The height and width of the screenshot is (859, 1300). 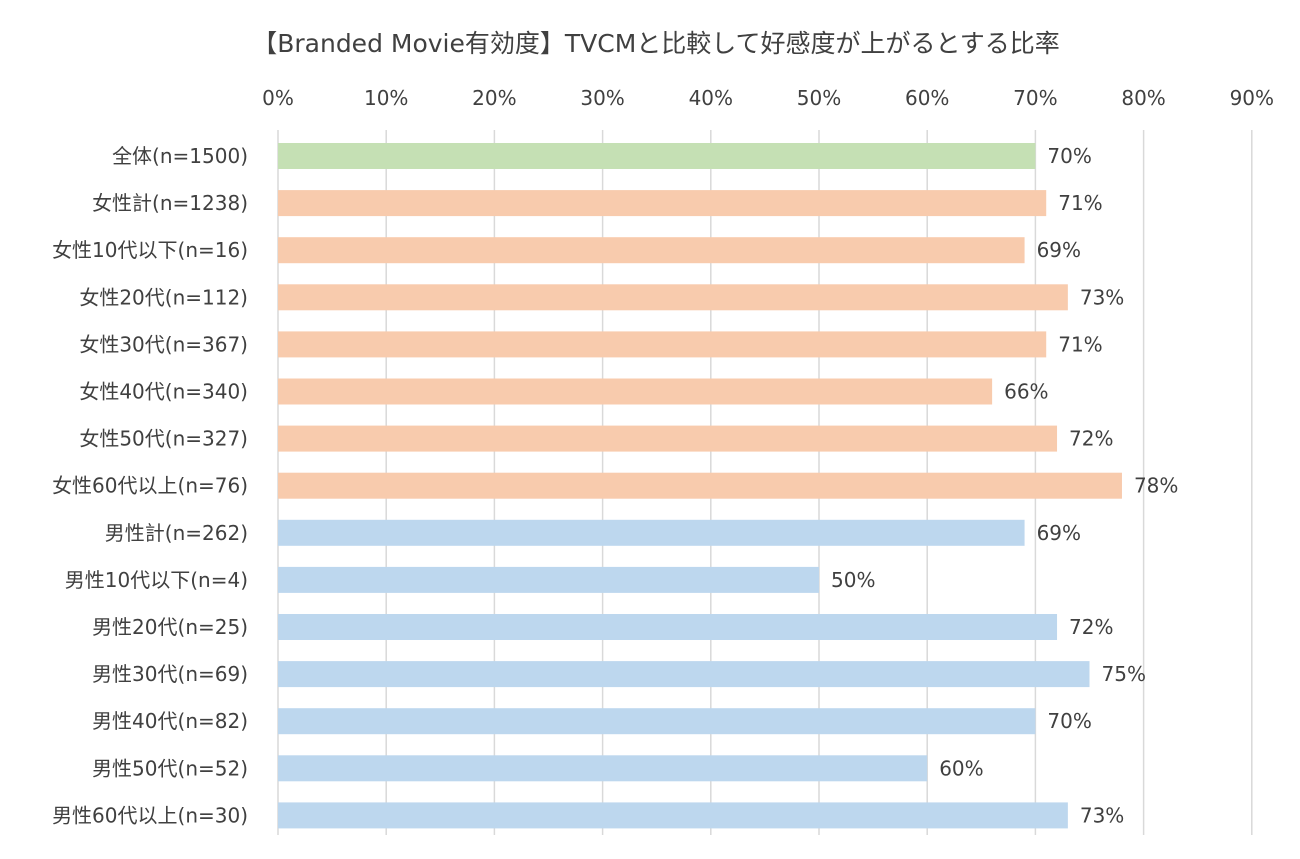 What do you see at coordinates (176, 533) in the screenshot?
I see `category-label: 男性計(n=262)` at bounding box center [176, 533].